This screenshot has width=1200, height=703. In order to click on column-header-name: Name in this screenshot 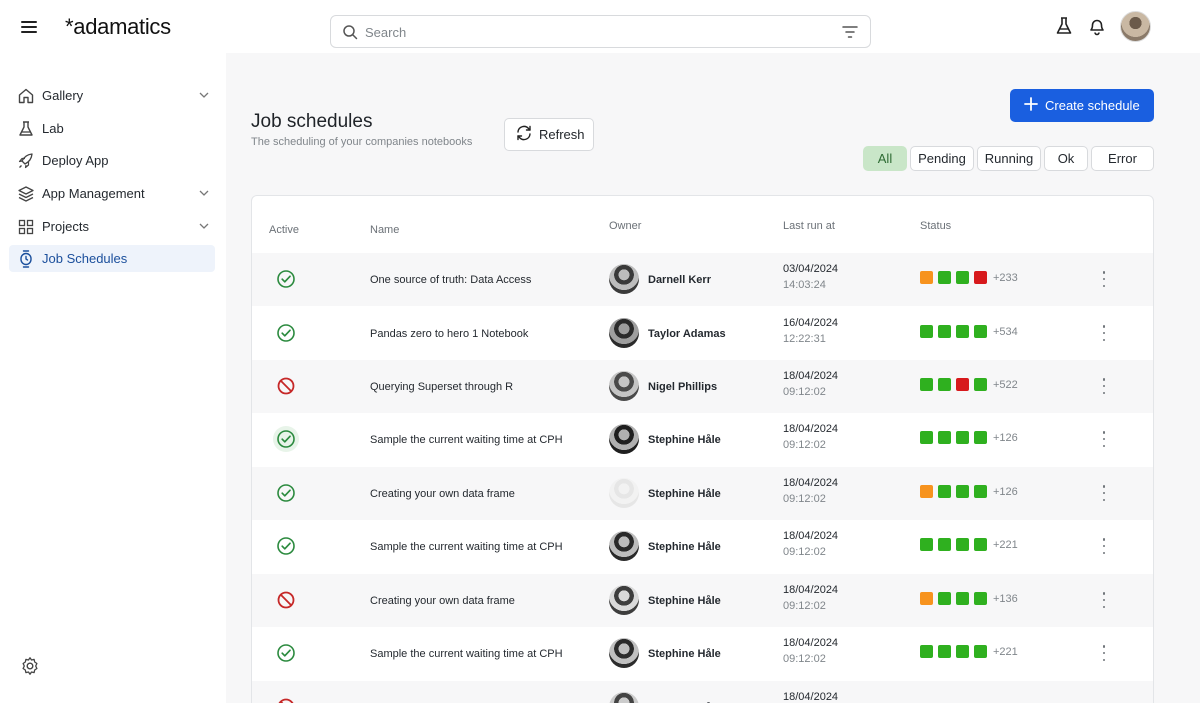, I will do `click(385, 230)`.